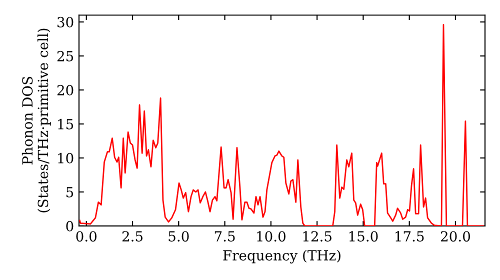  Describe the element at coordinates (70, 226) in the screenshot. I see `y-tick-label: 0` at that location.